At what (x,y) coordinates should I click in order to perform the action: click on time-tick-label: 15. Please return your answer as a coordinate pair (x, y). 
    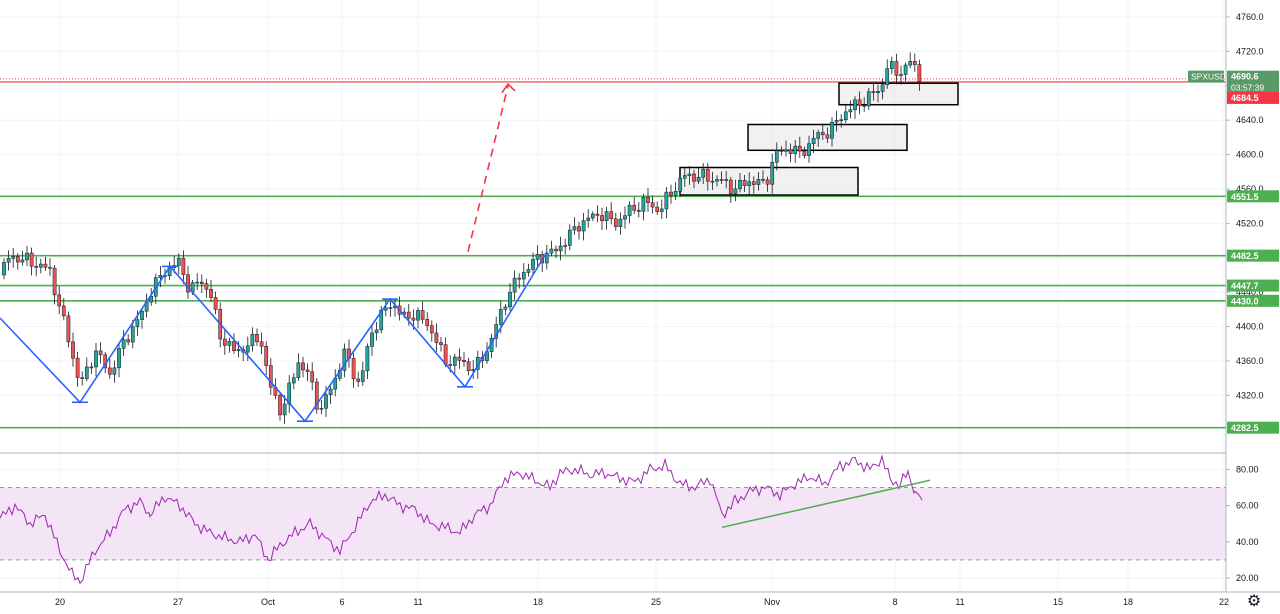
    Looking at the image, I should click on (1058, 602).